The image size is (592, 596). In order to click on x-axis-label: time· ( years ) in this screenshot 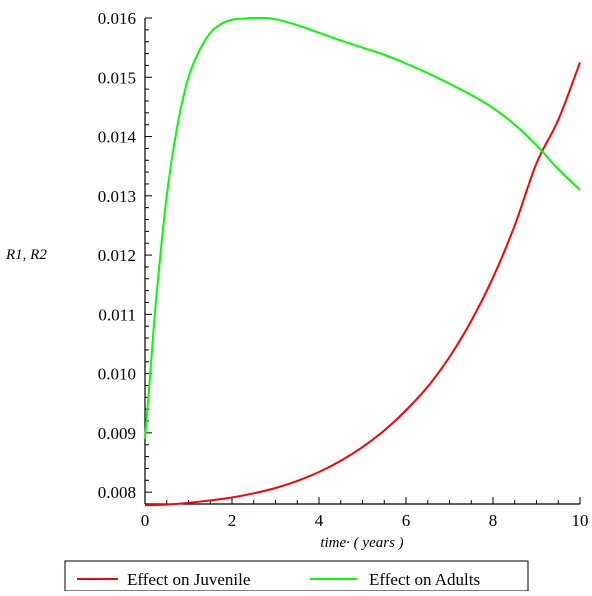, I will do `click(361, 543)`.